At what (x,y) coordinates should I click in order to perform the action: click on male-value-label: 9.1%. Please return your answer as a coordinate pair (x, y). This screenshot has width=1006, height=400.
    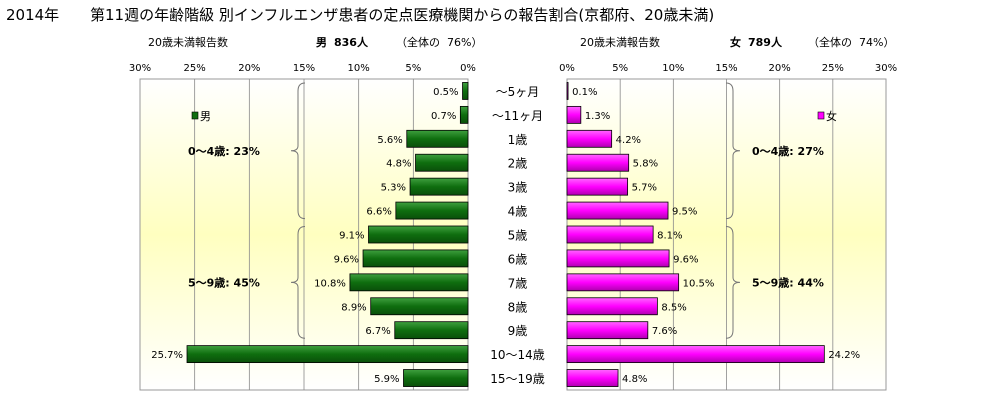
    Looking at the image, I should click on (351, 236).